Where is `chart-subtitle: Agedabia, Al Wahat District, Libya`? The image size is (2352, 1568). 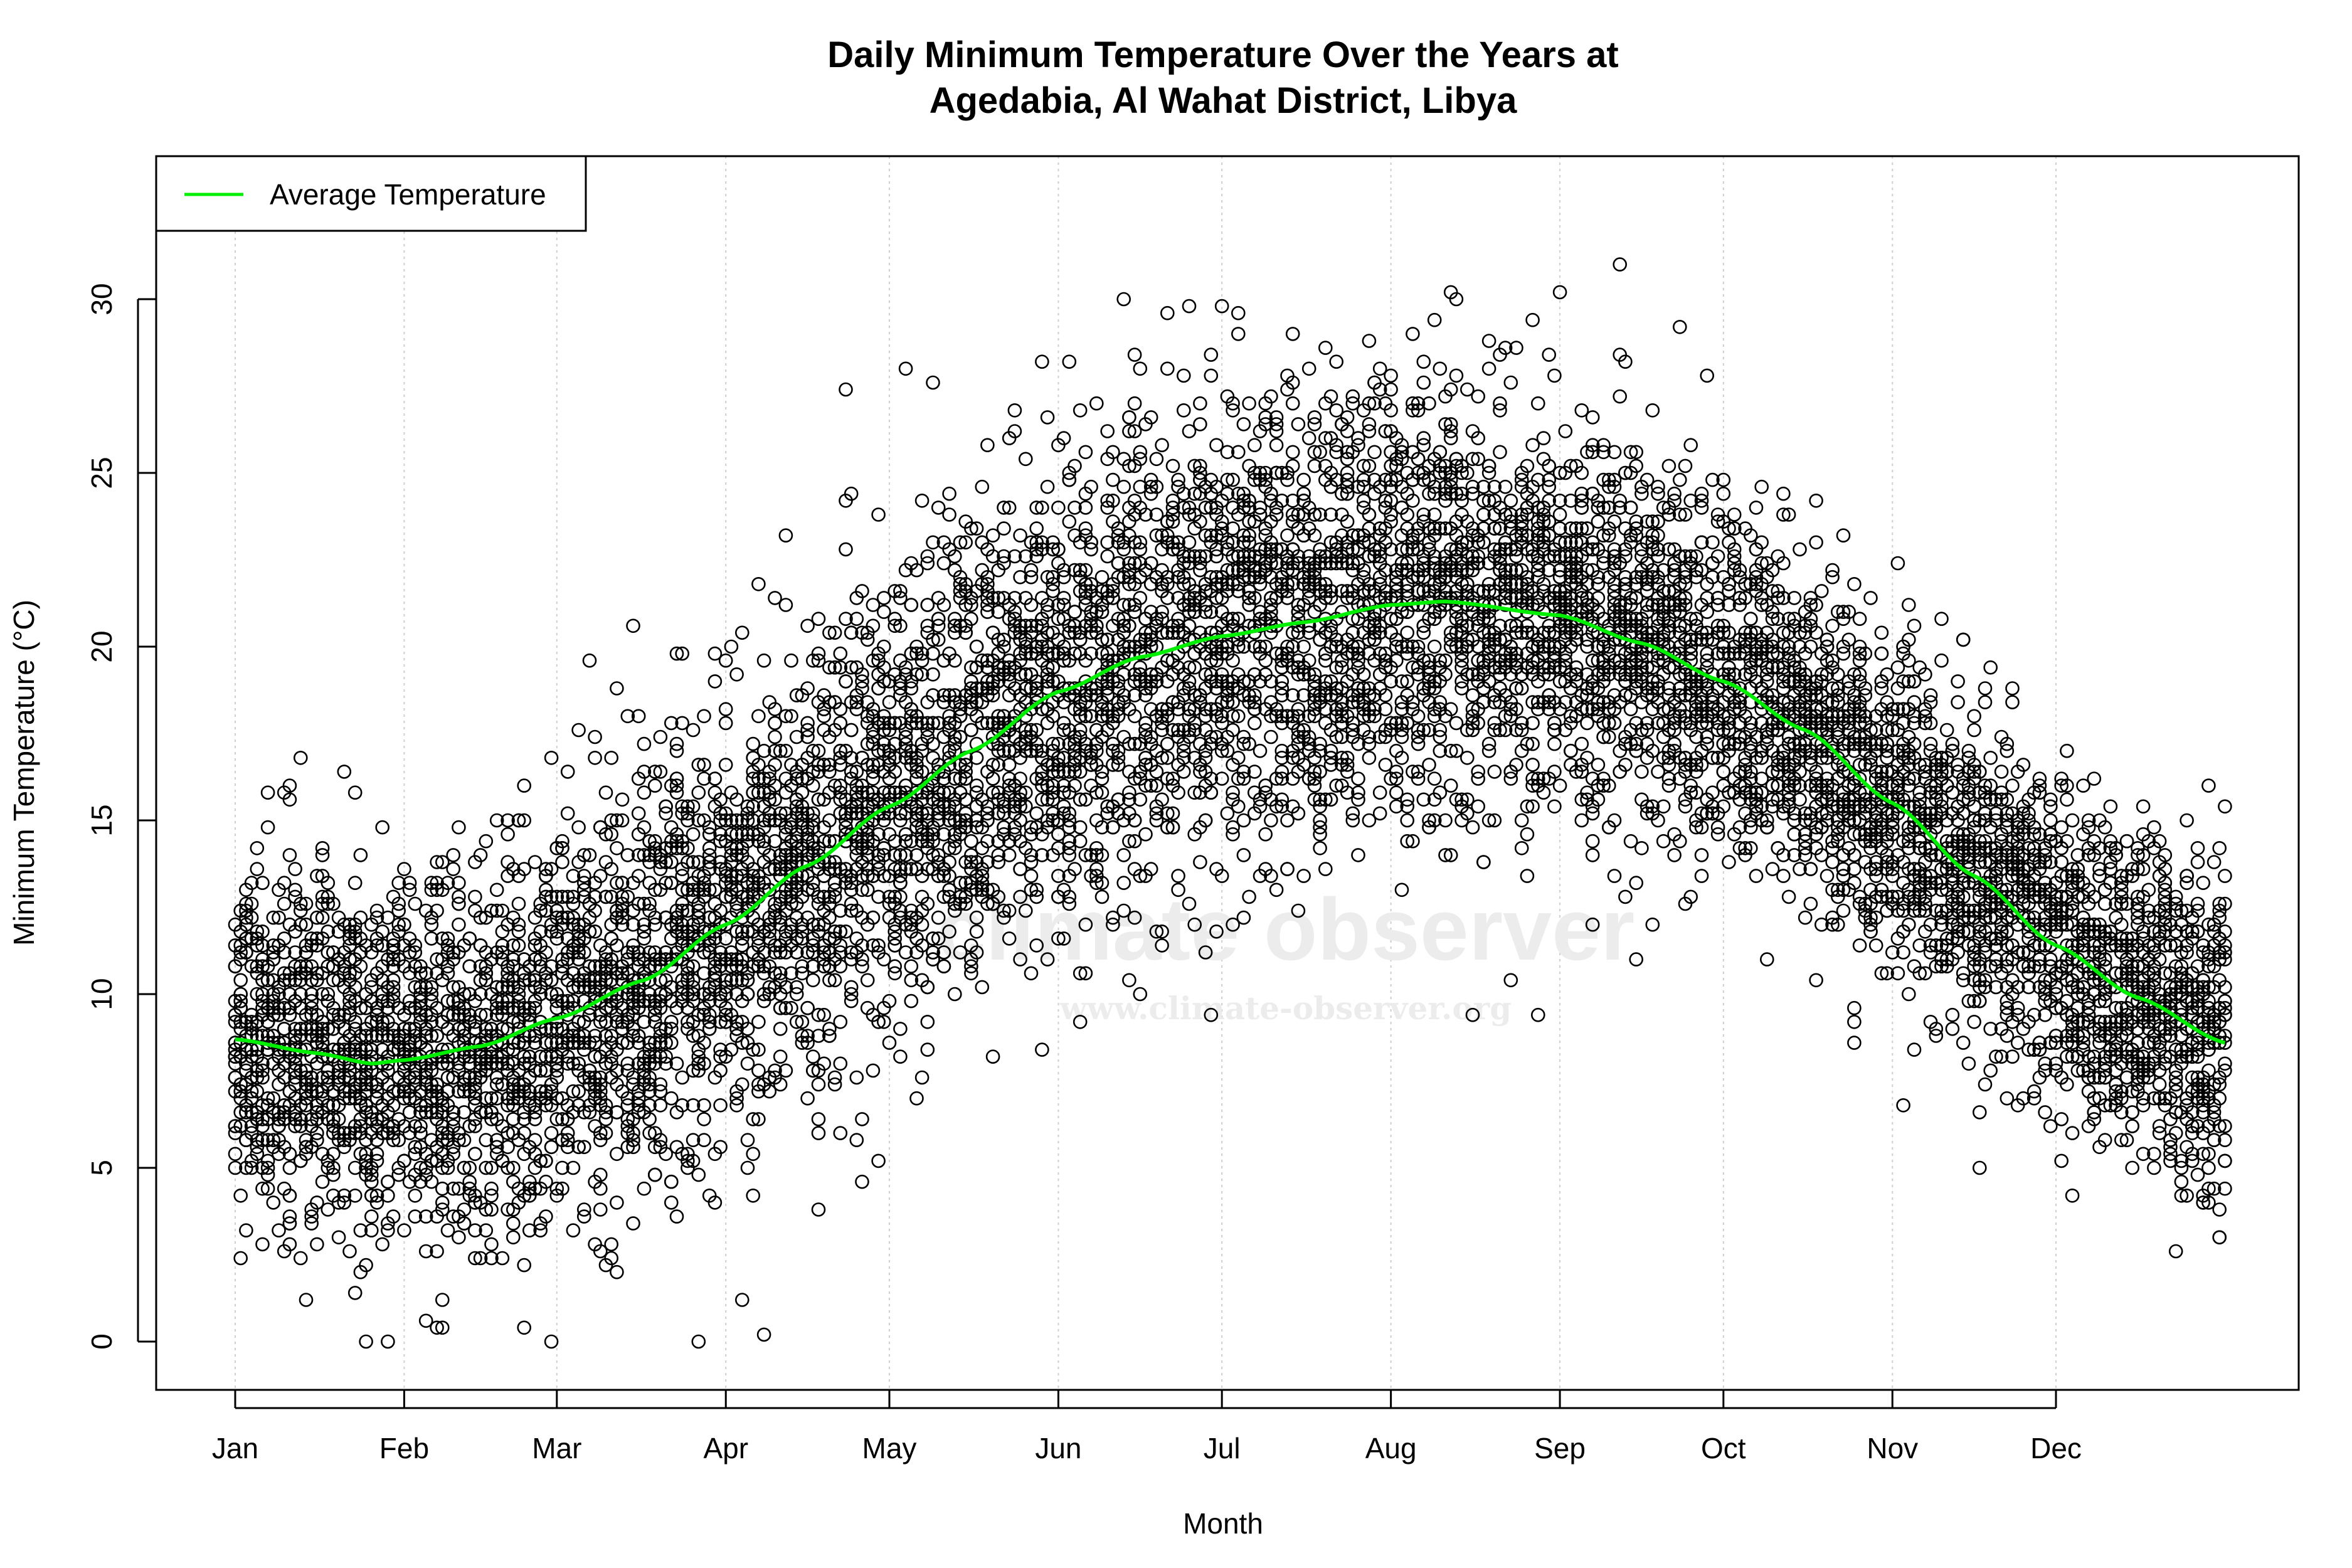 chart-subtitle: Agedabia, Al Wahat District, Libya is located at coordinates (1223, 101).